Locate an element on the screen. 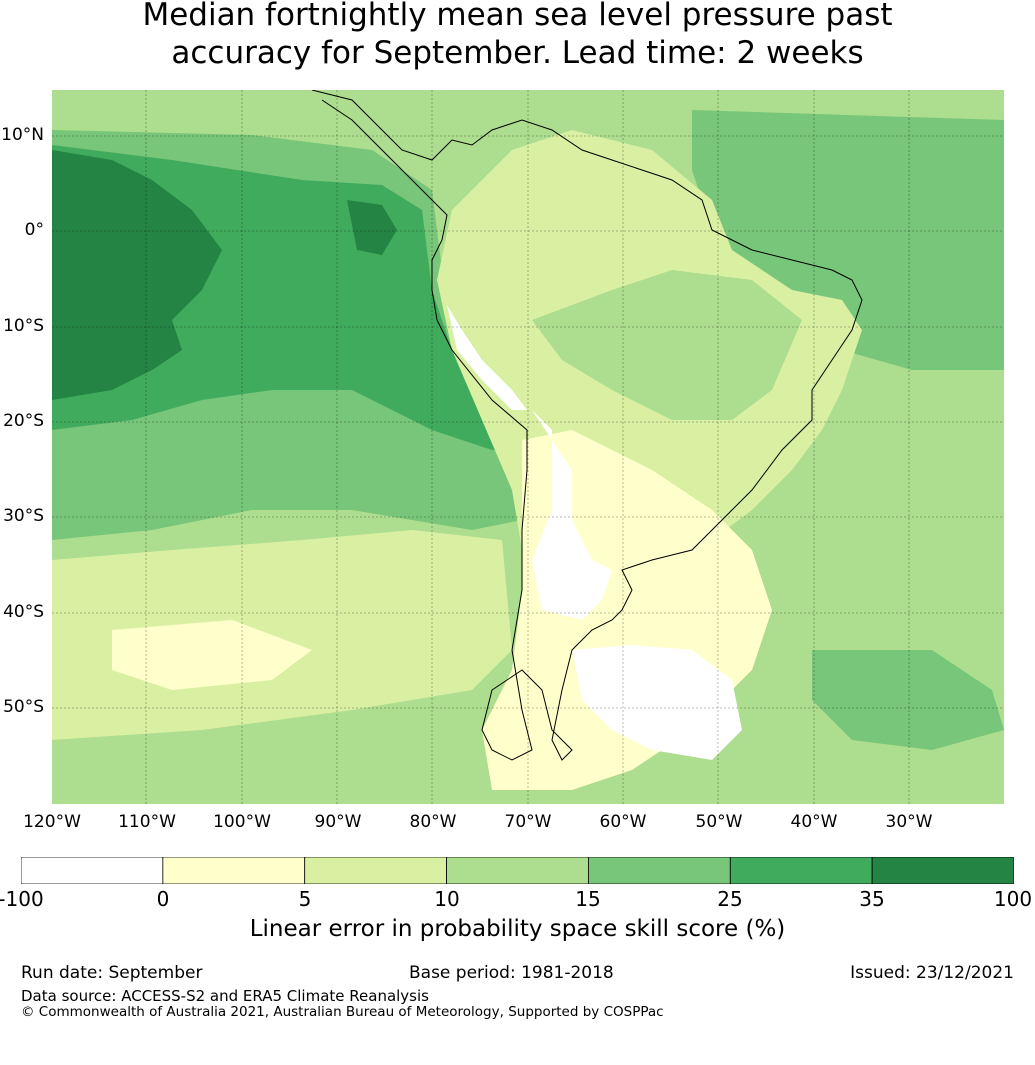 This screenshot has height=1065, width=1035. colorbar-tick: 15 is located at coordinates (588, 899).